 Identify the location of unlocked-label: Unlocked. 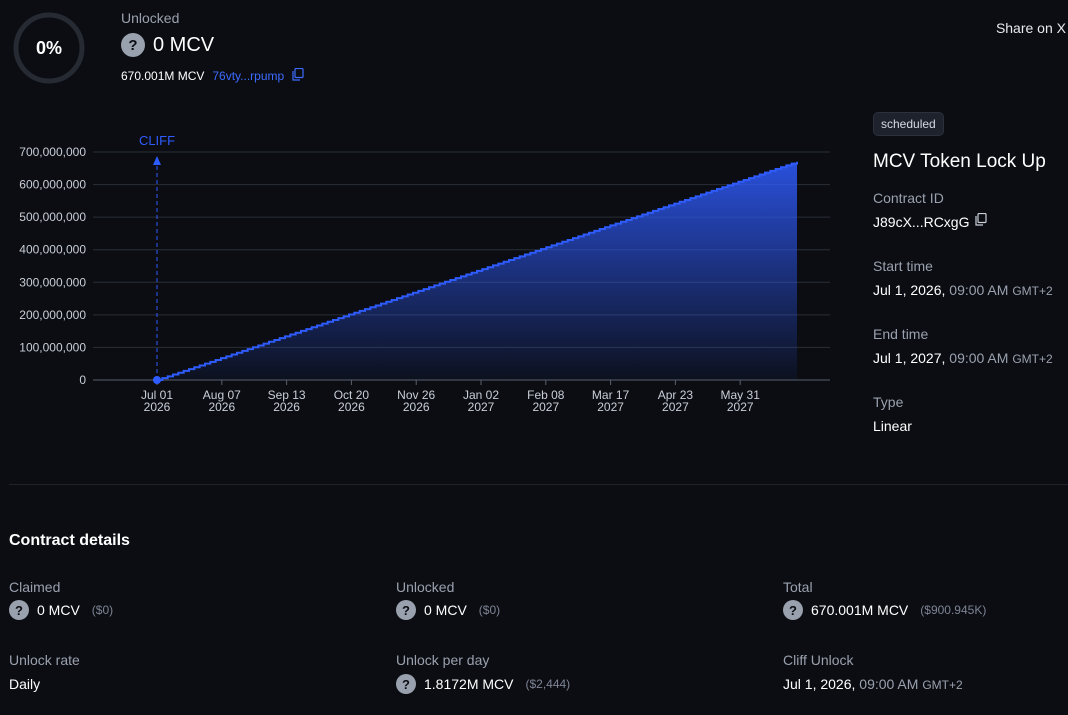
(425, 587).